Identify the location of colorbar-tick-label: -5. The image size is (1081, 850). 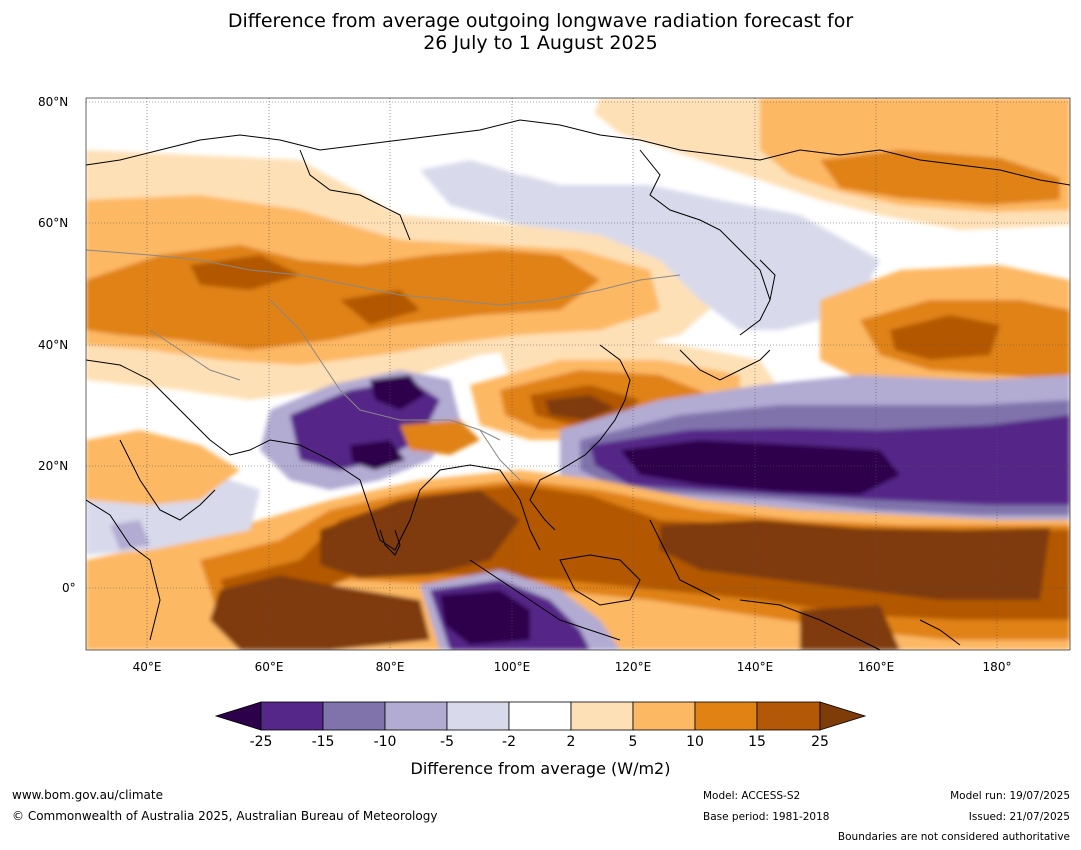
(447, 742).